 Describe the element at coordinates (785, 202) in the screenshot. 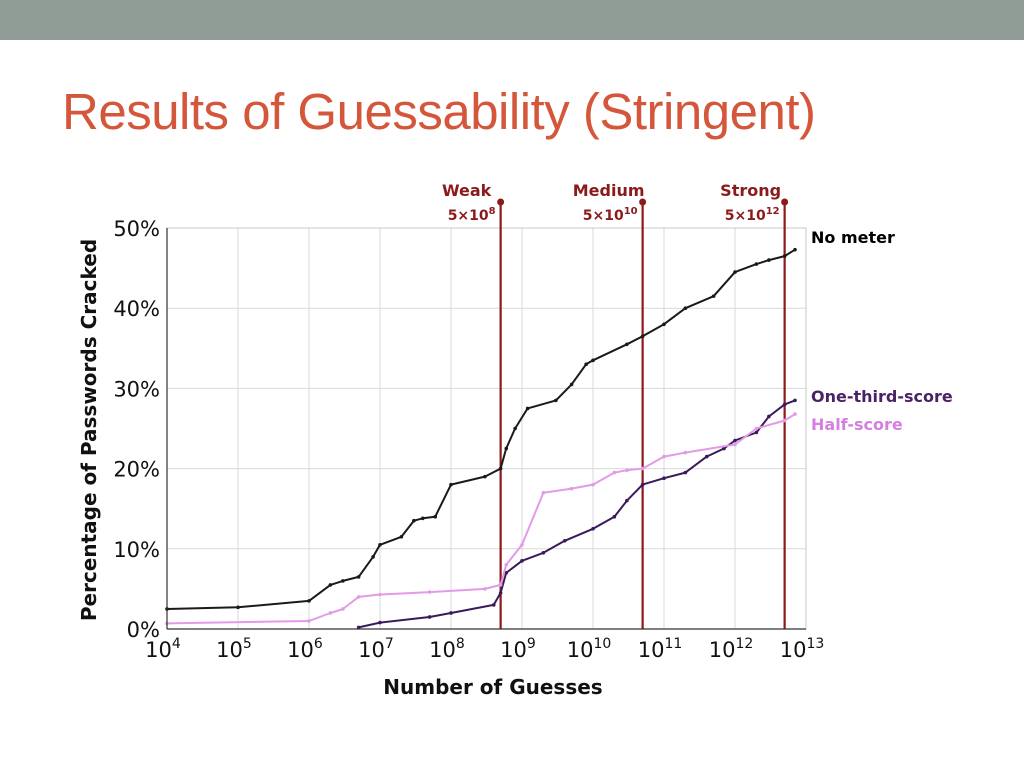

I see `threshold-marker-strong` at that location.